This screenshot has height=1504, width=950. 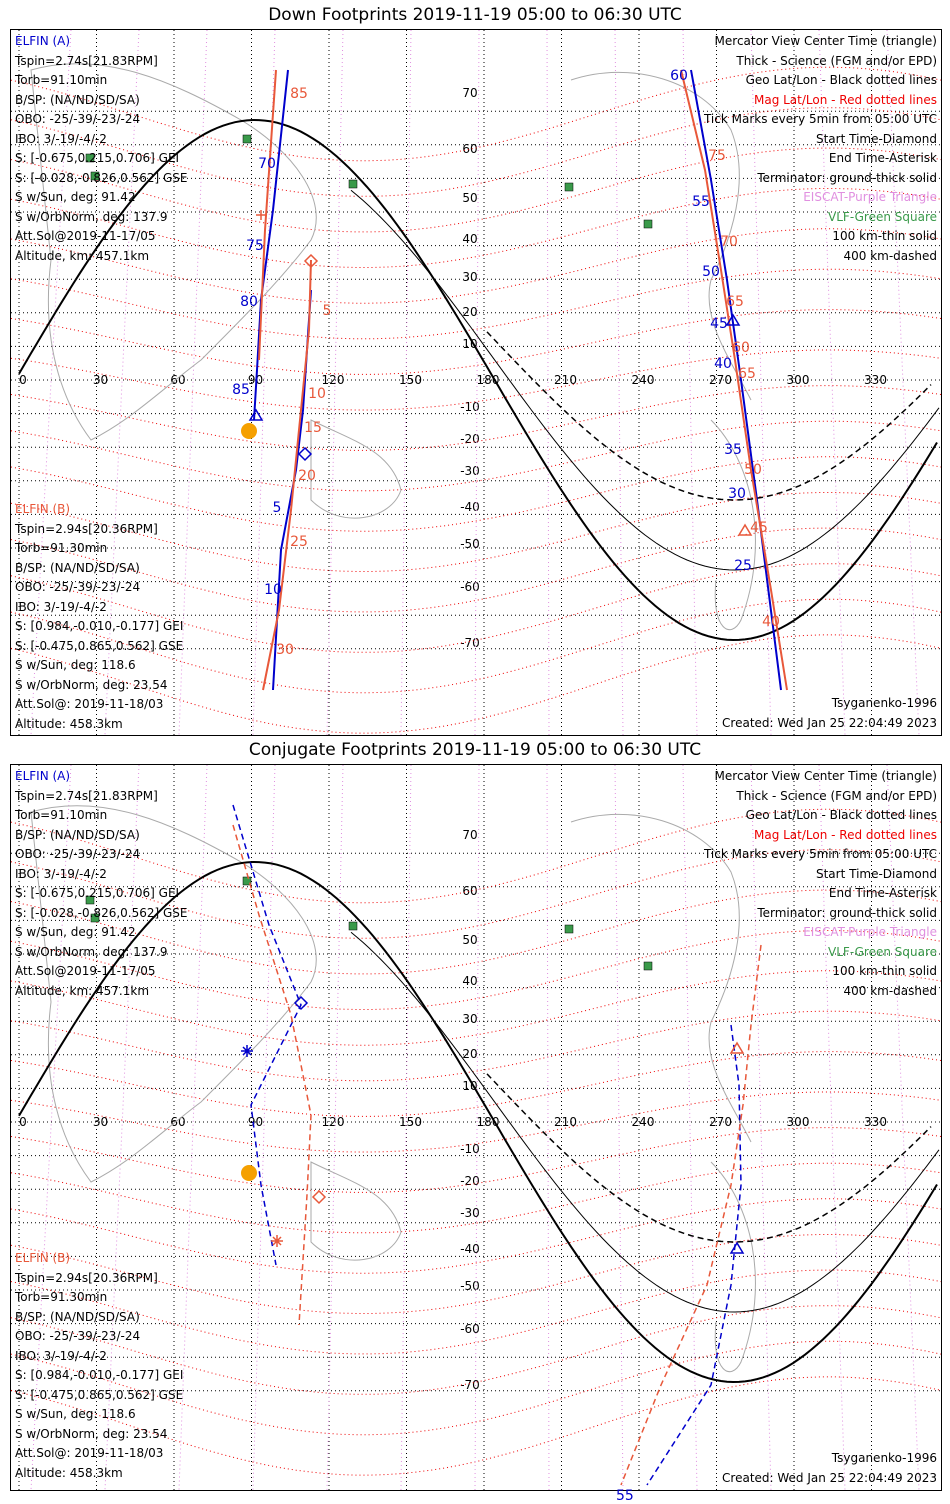 I want to click on sun-icon, so click(x=249, y=1173).